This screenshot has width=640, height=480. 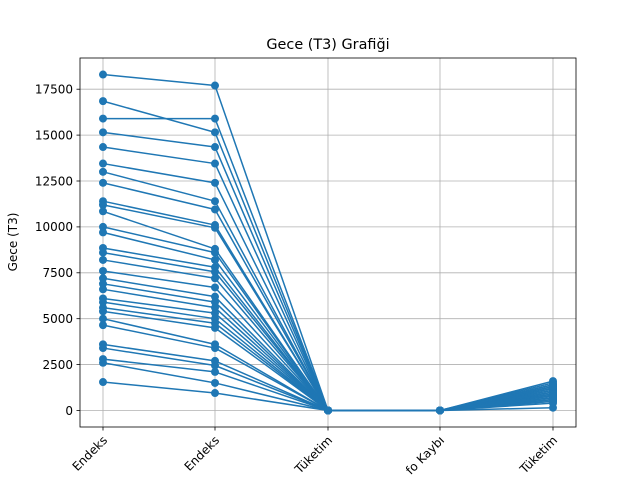 What do you see at coordinates (13, 242) in the screenshot?
I see `y-axis-label: Gece (T3)` at bounding box center [13, 242].